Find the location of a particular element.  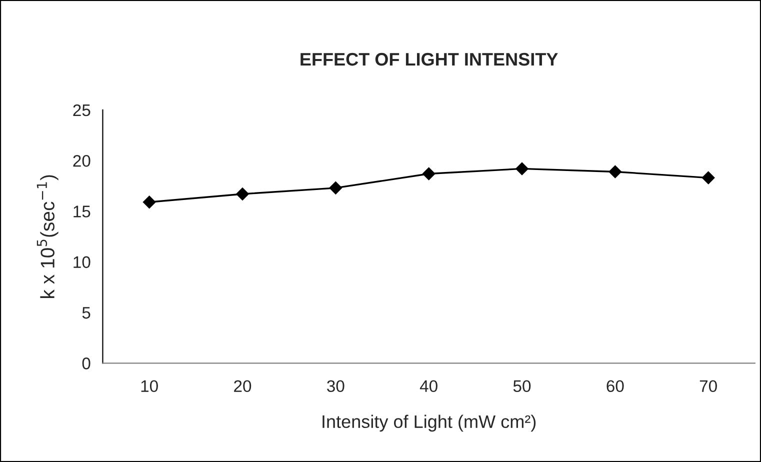

x-tick-label: 40 is located at coordinates (429, 386).